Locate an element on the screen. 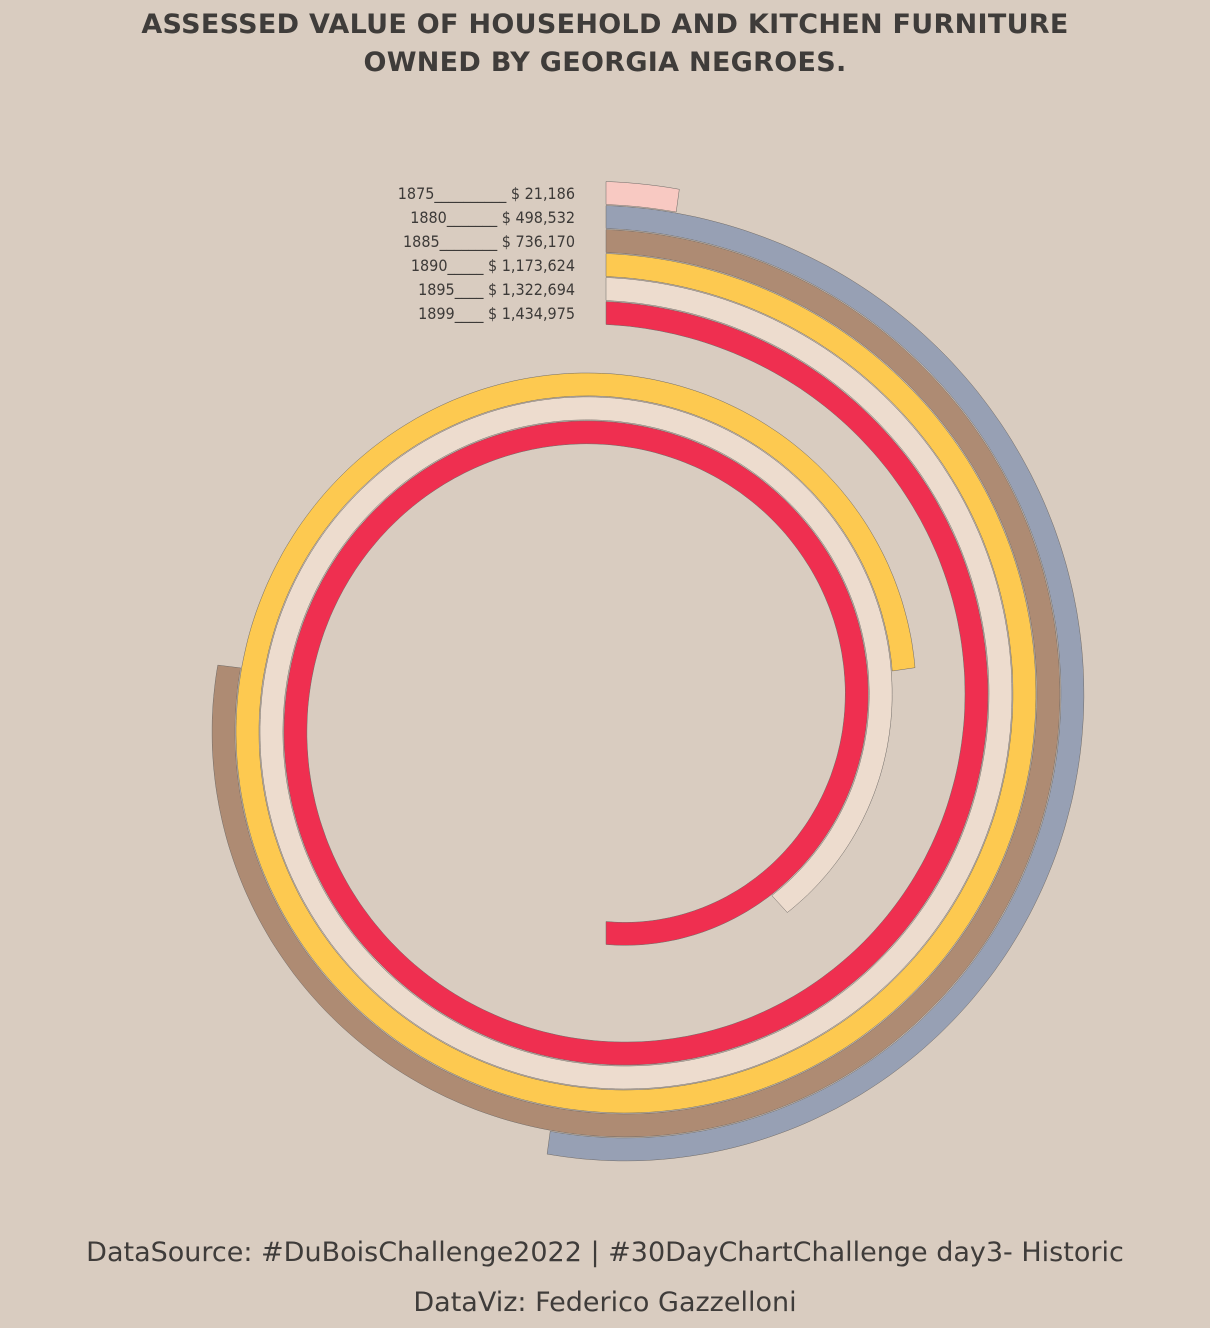 The height and width of the screenshot is (1328, 1210). legend-label-1880: 1880_______ $ 498,532 is located at coordinates (492, 218).